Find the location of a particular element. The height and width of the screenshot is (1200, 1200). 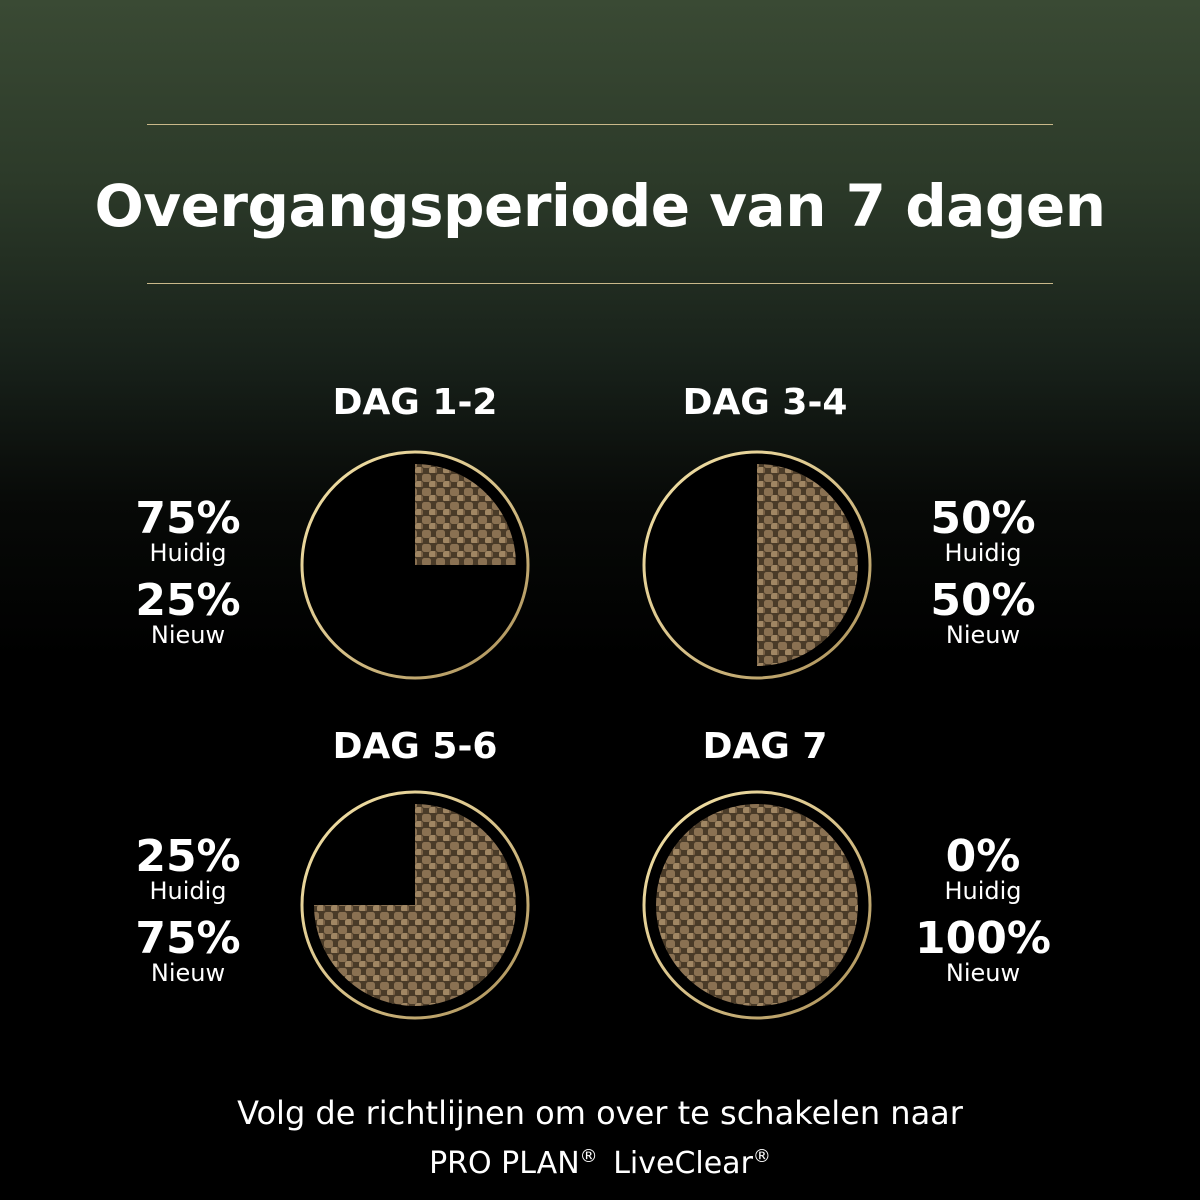

current-percent: 0% is located at coordinates (983, 856).